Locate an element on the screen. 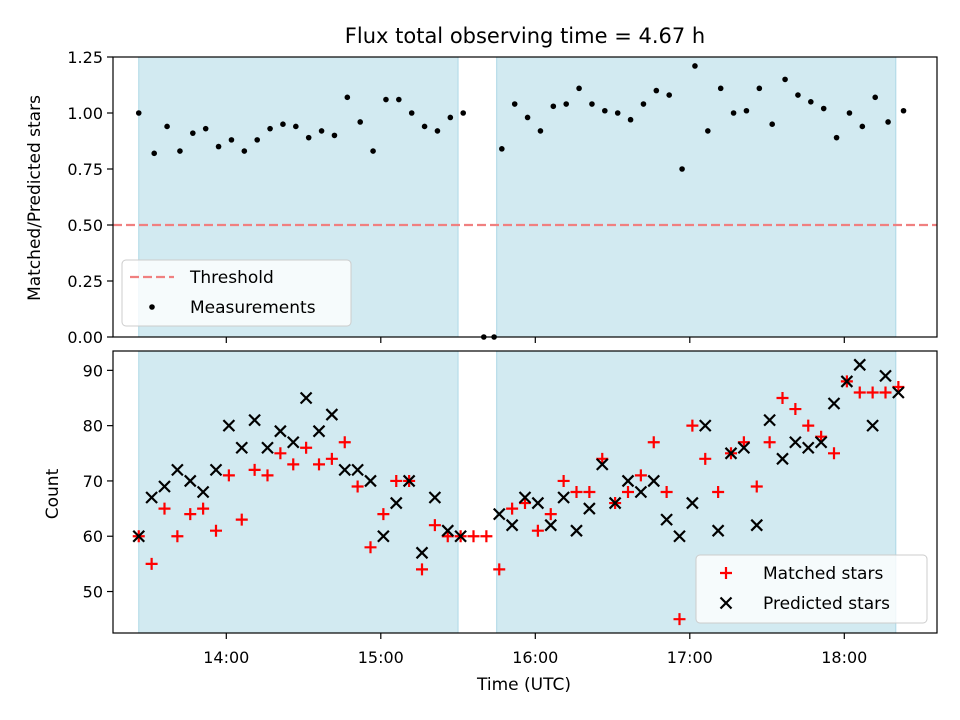 The height and width of the screenshot is (720, 960). matched-legend-label: Matched stars is located at coordinates (823, 574).